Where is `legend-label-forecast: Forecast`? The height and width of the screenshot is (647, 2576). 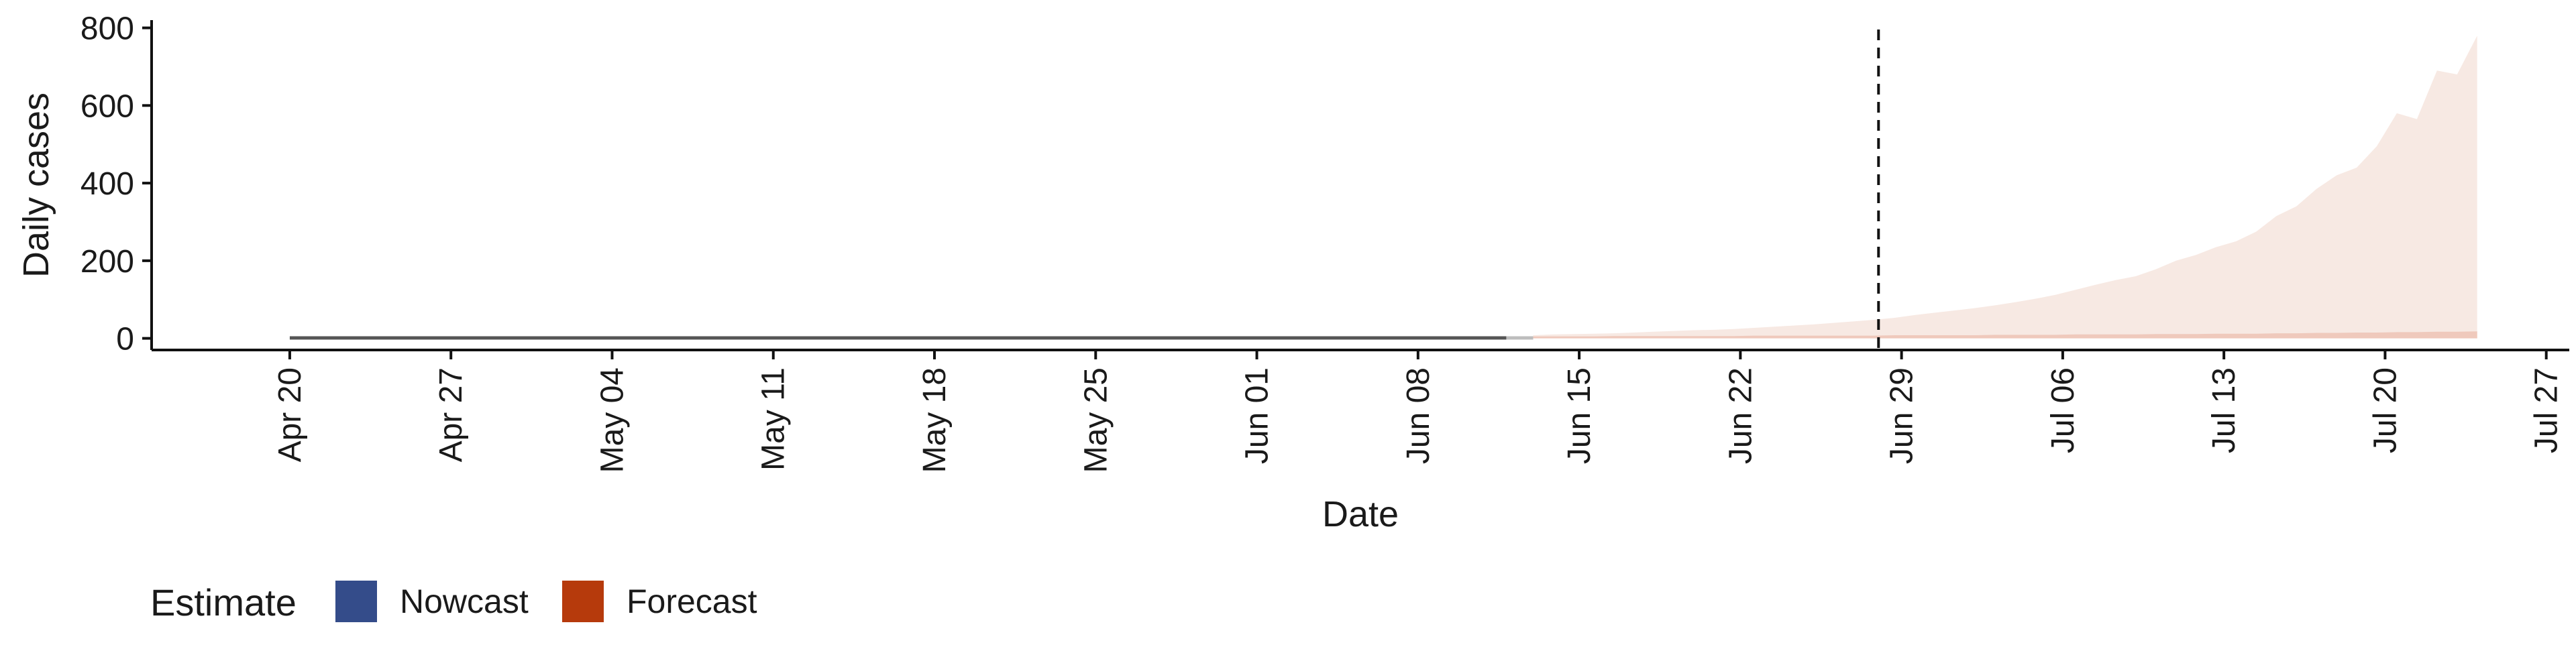 legend-label-forecast: Forecast is located at coordinates (692, 602).